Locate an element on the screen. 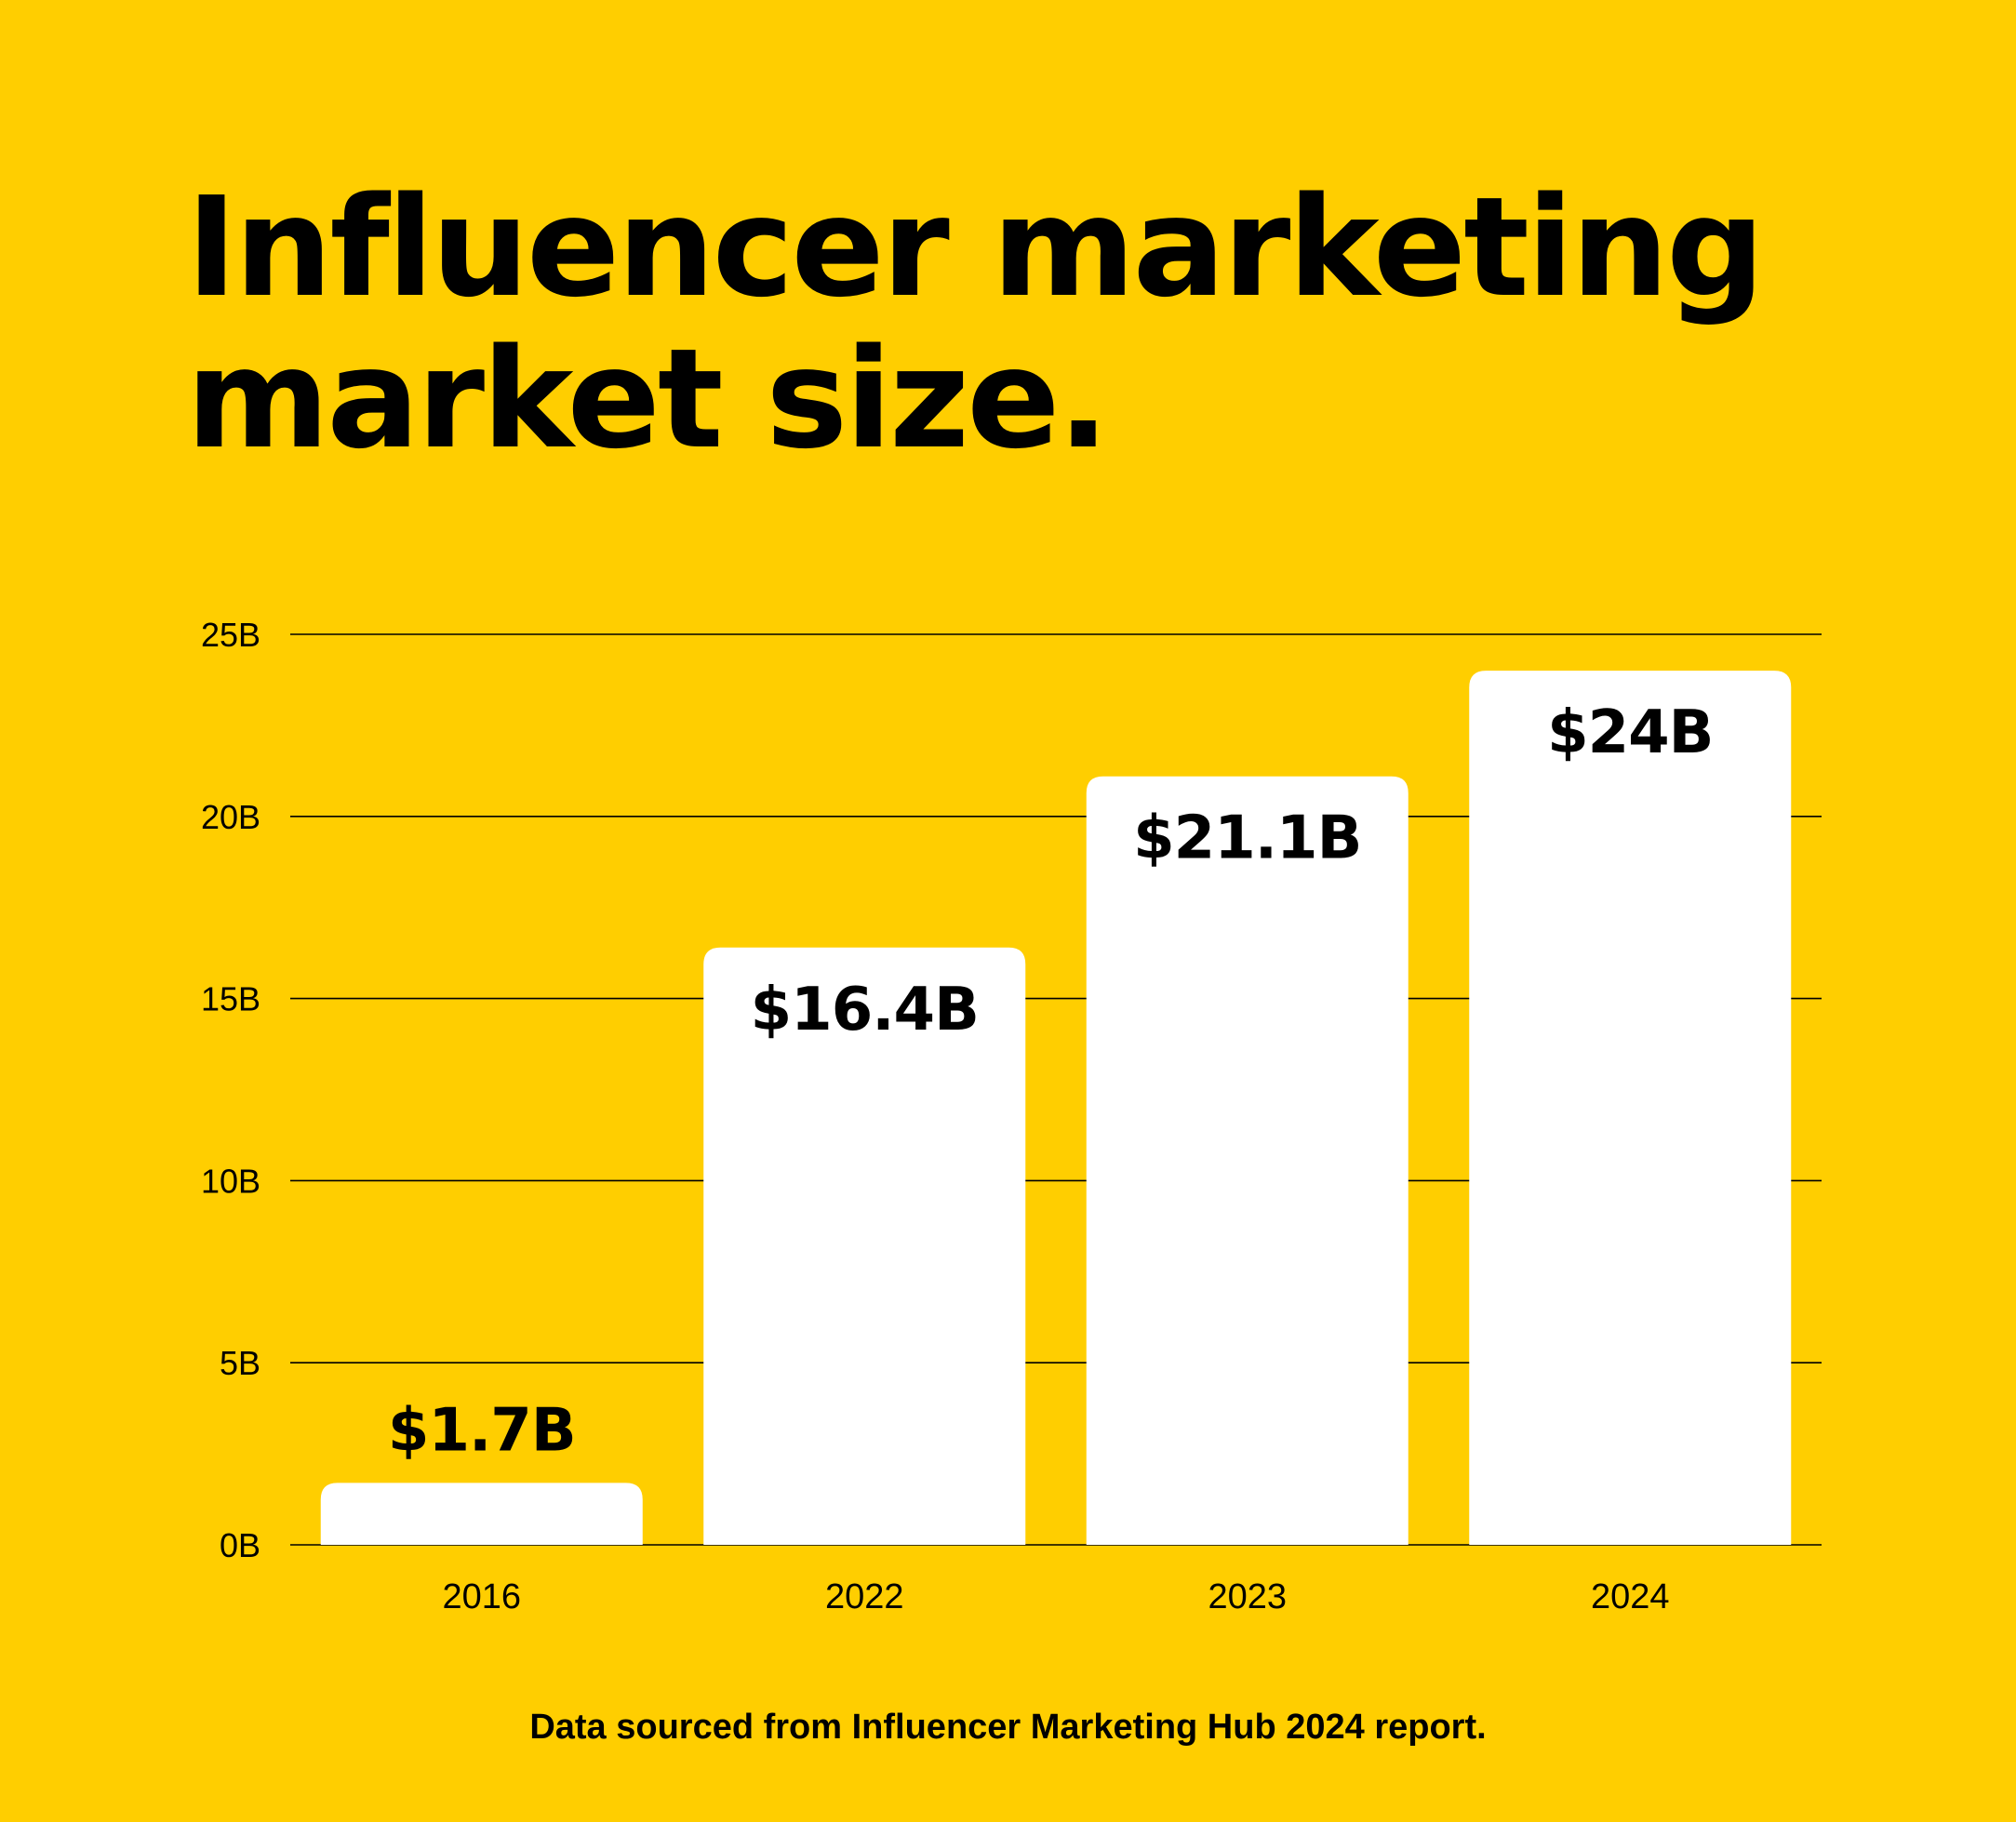 The width and height of the screenshot is (2016, 1822). x-tick-label: 2016 is located at coordinates (482, 1596).